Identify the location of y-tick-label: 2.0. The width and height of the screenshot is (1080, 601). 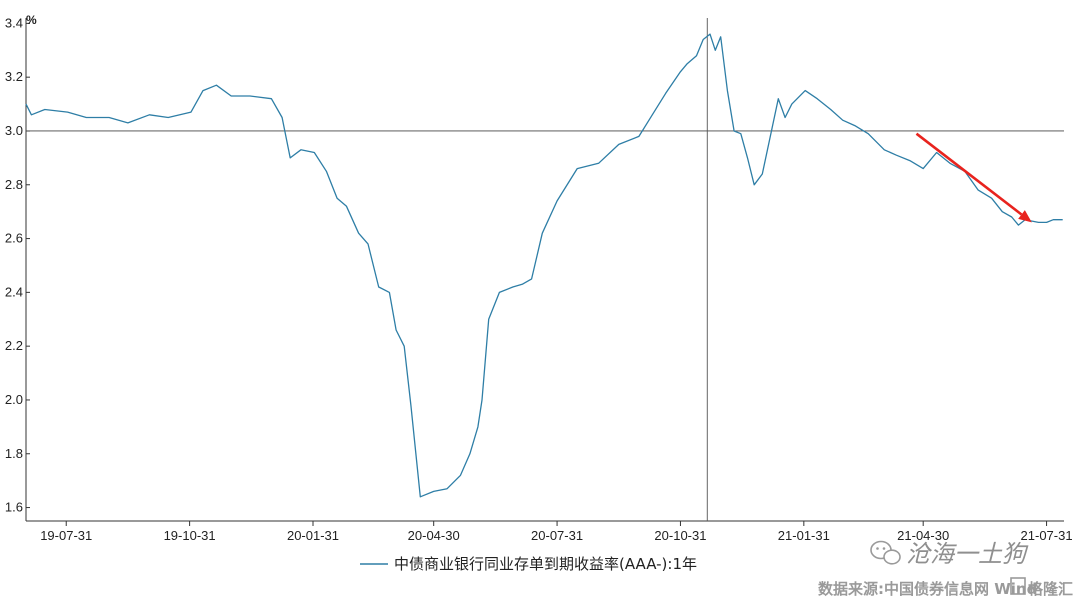
(14, 399).